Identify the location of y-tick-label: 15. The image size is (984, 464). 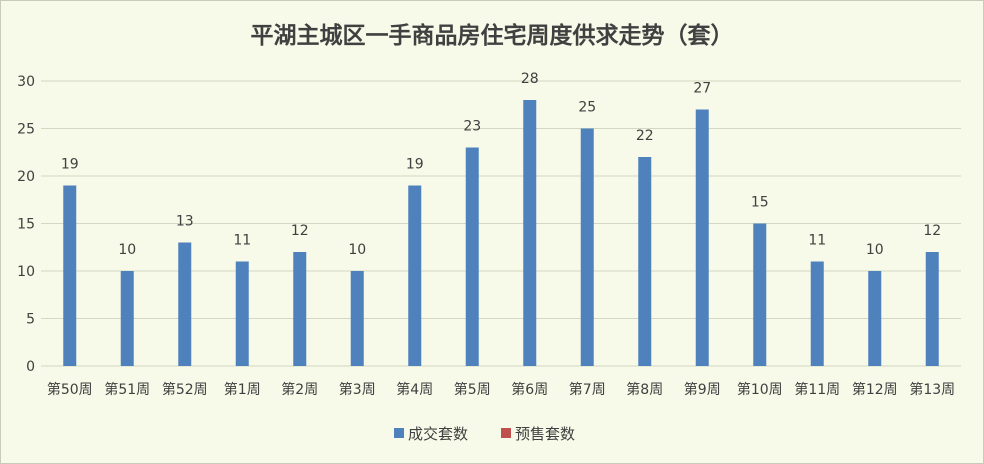
(26, 225).